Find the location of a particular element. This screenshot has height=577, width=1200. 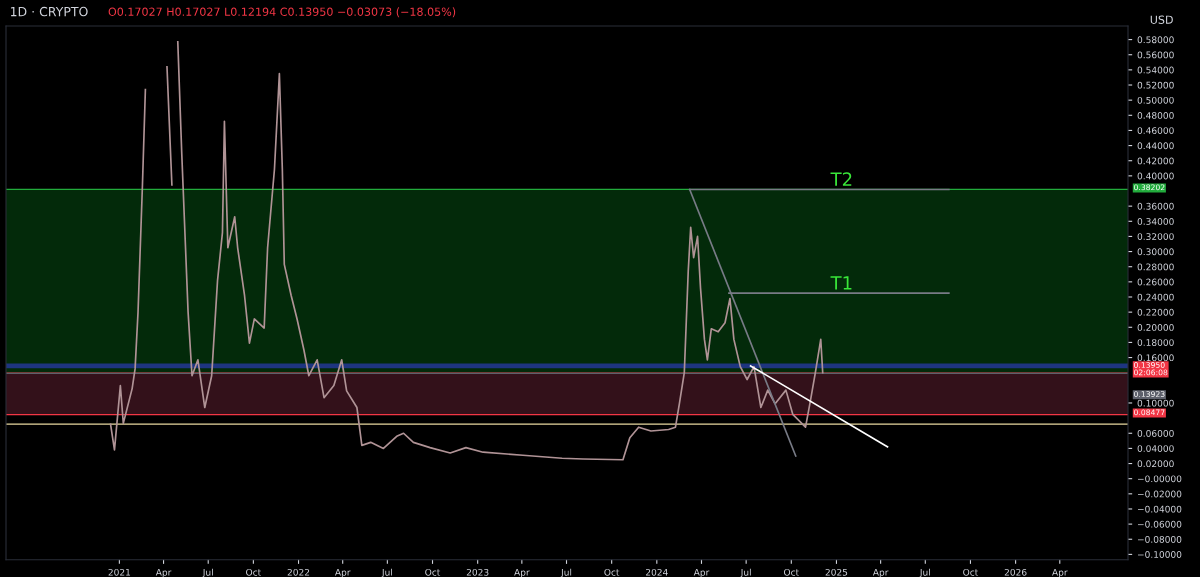

chart-title: 1D · CRYPTO is located at coordinates (49, 11).